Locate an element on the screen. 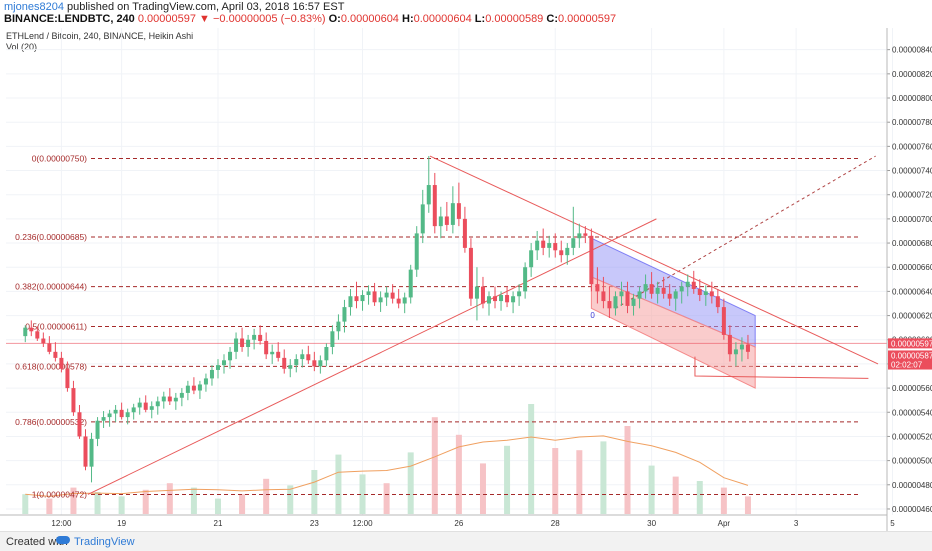  y-tick-label: 0.00000680 is located at coordinates (912, 243).